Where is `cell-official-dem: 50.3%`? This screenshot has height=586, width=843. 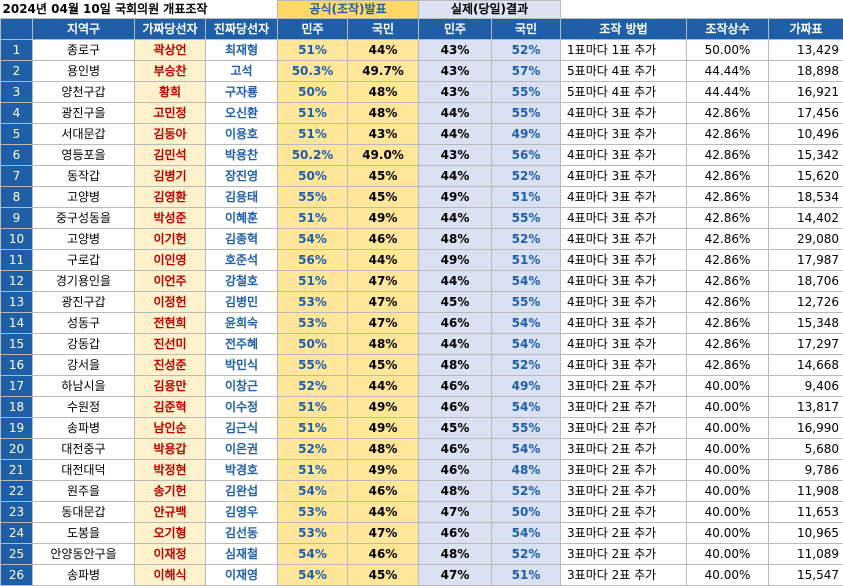 cell-official-dem: 50.3% is located at coordinates (313, 71).